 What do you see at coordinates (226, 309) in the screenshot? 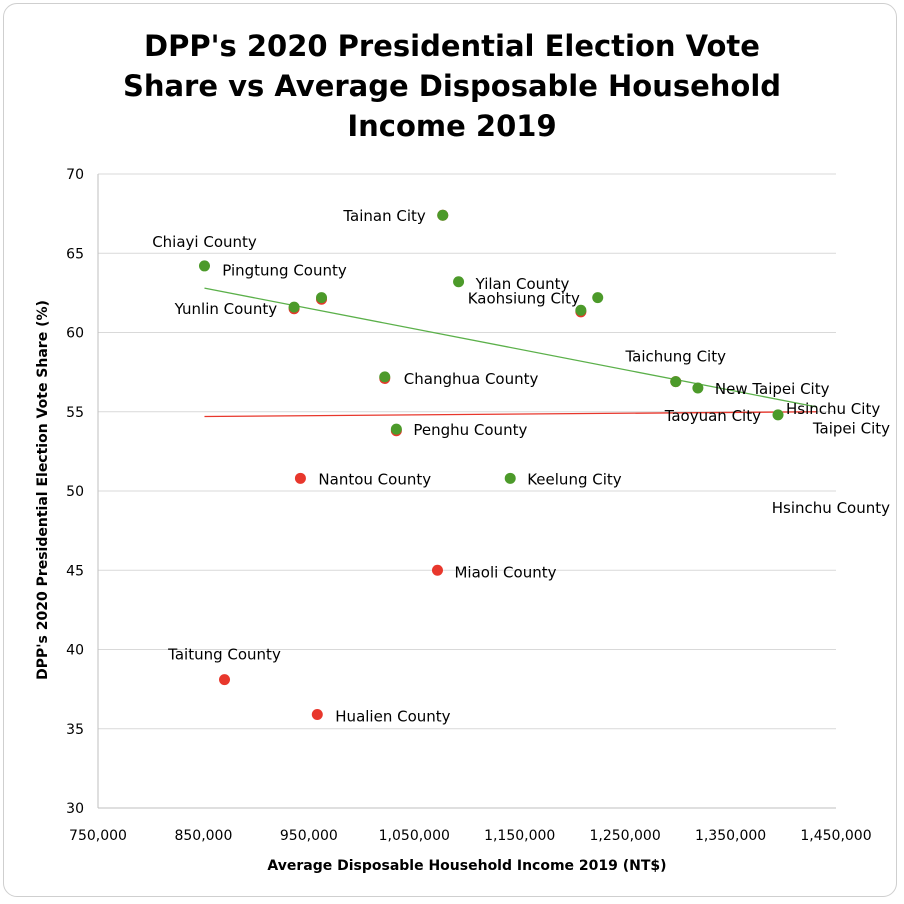
I see `point-label: Yunlin County` at bounding box center [226, 309].